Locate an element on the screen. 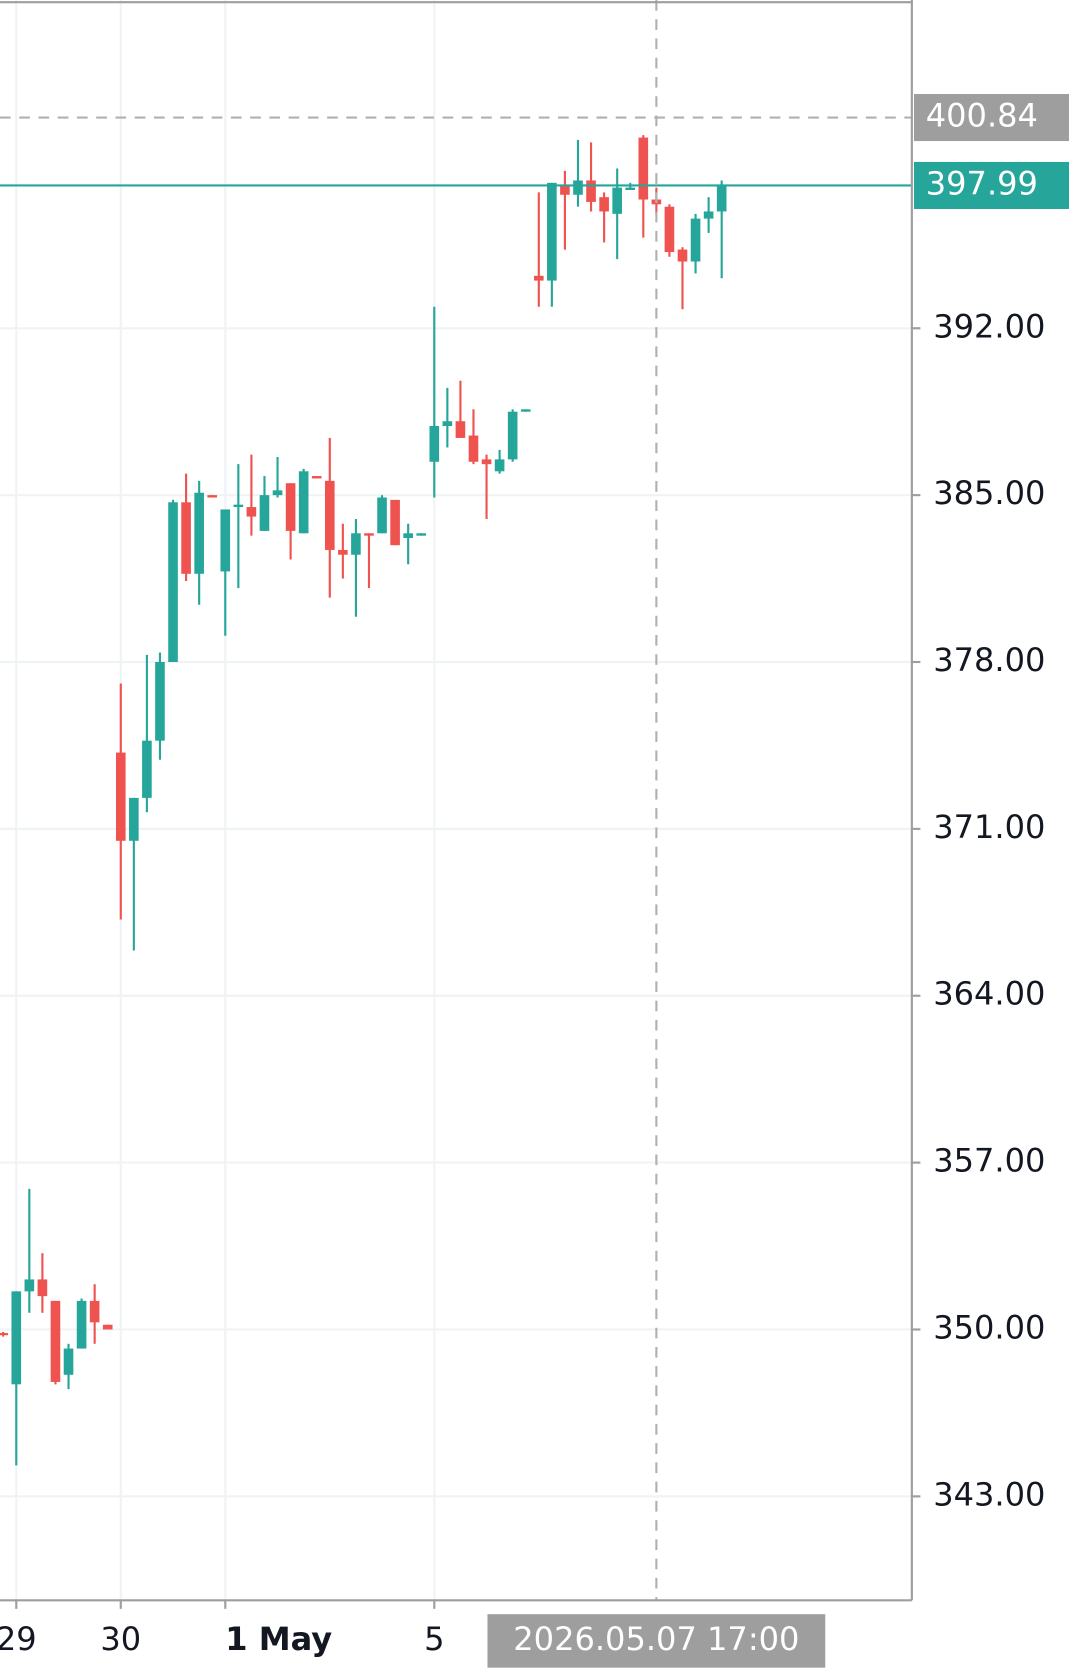 The height and width of the screenshot is (1670, 1069). y-tick-label: 364.00 is located at coordinates (989, 994).